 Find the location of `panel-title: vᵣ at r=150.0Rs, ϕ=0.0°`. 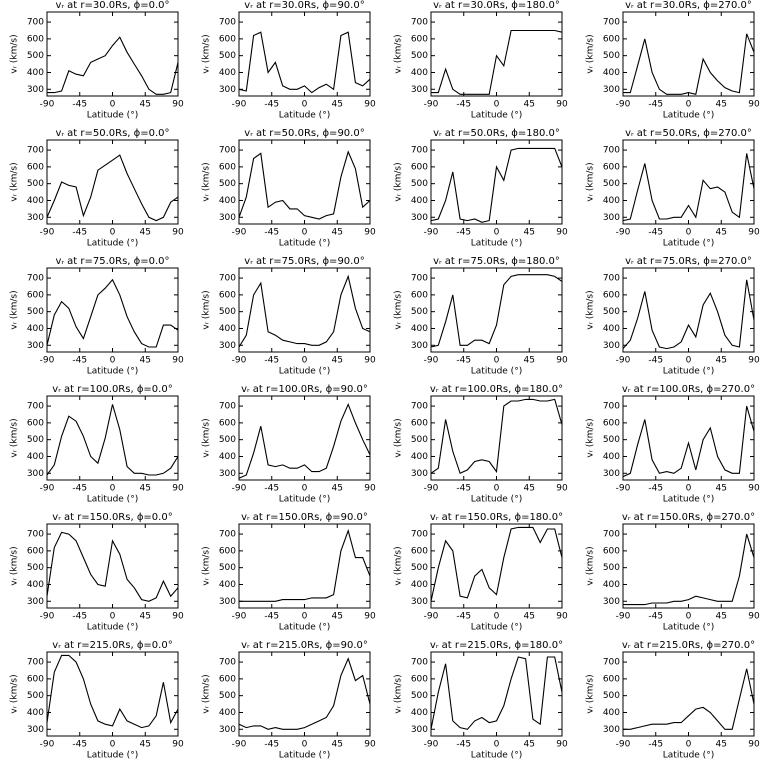

panel-title: vᵣ at r=150.0Rs, ϕ=0.0° is located at coordinates (112, 517).